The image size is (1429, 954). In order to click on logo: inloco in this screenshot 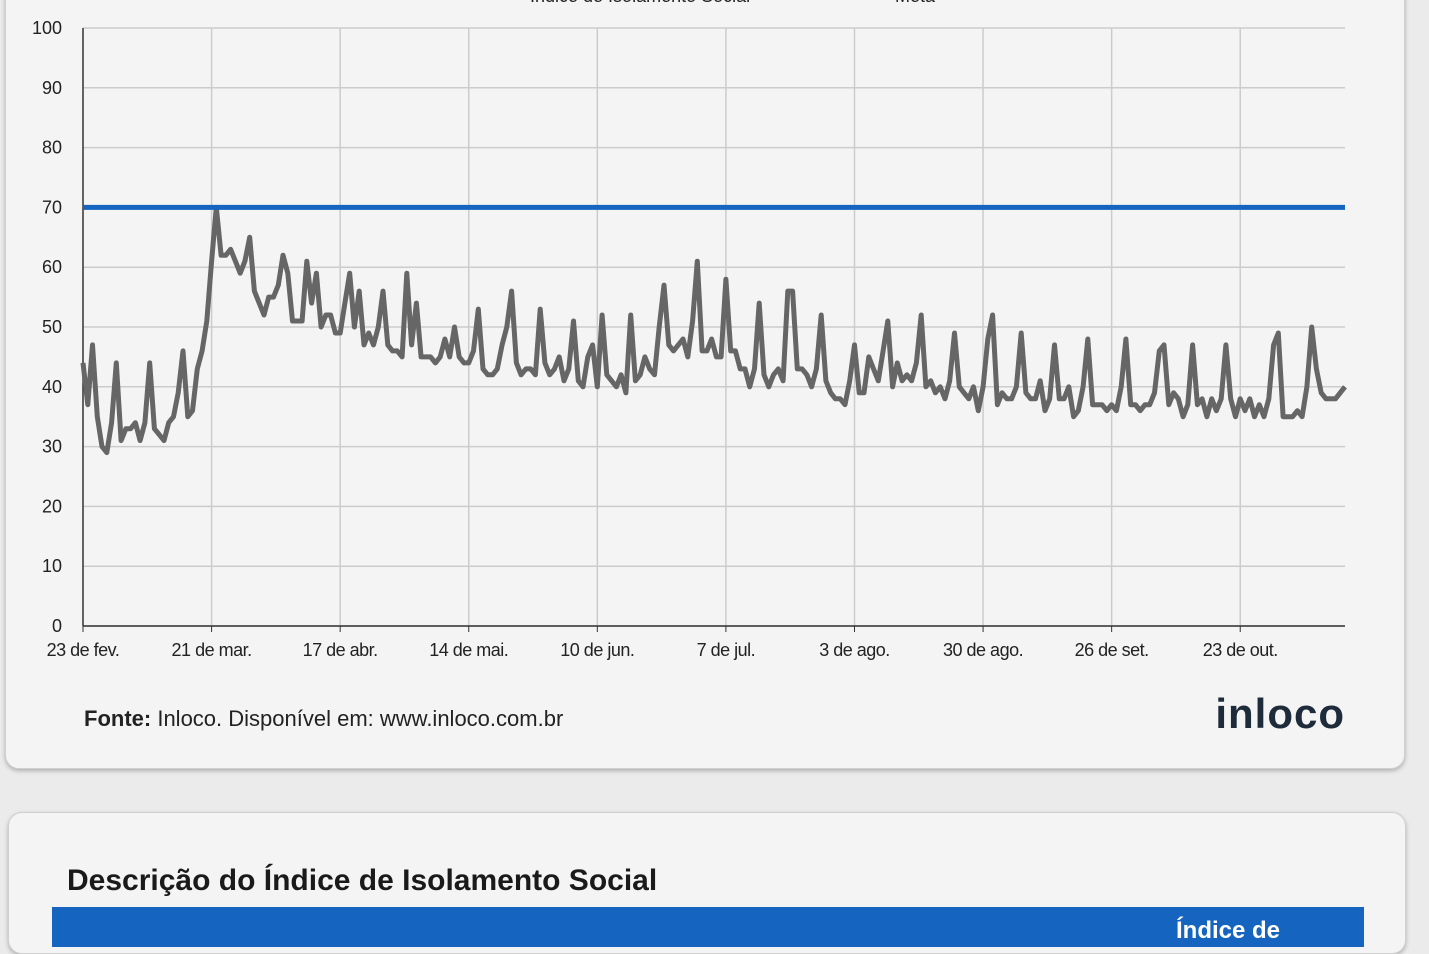, I will do `click(1280, 713)`.